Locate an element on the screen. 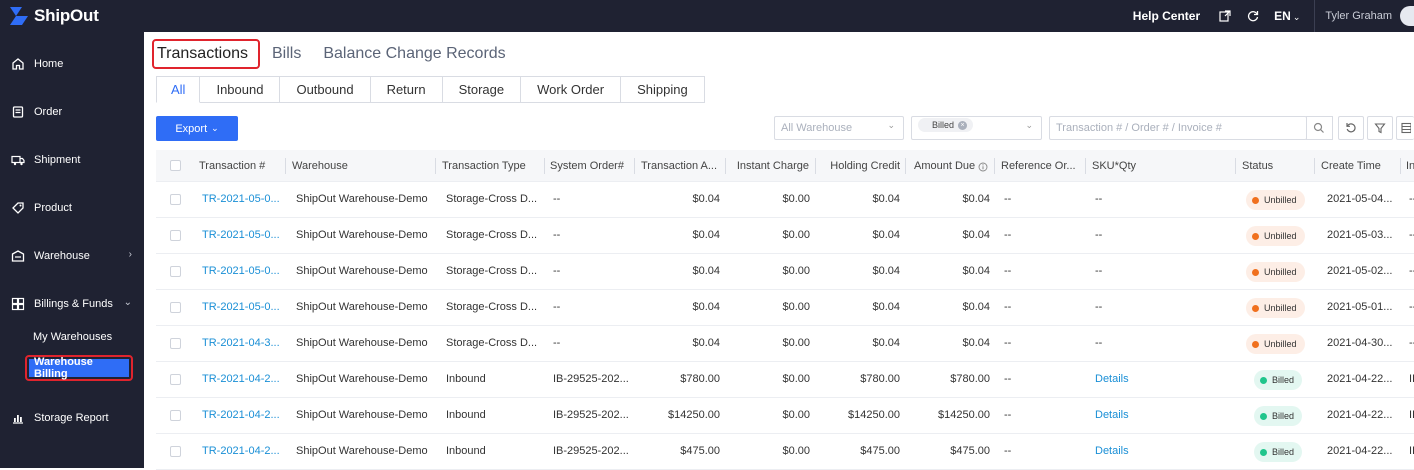  refresh-icon is located at coordinates (1253, 16).